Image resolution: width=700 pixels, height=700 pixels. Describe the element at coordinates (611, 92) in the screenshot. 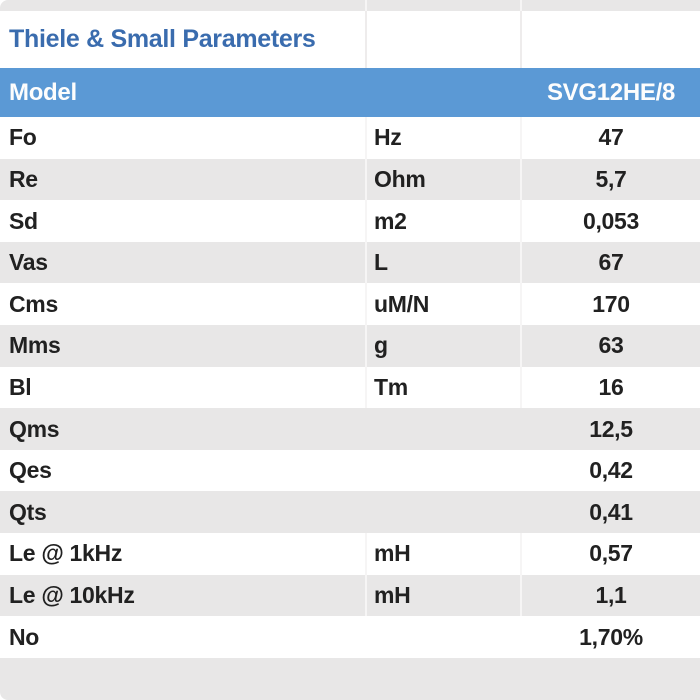

I see `model-value: SVG12HE/8` at that location.